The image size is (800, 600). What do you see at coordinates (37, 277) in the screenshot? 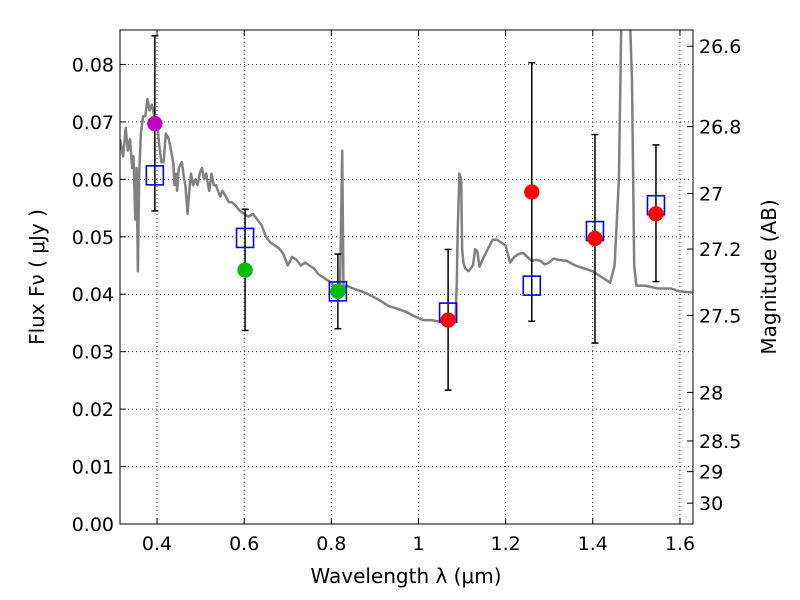
I see `y-axis-label-left: Flux Fν ( μJy )` at bounding box center [37, 277].